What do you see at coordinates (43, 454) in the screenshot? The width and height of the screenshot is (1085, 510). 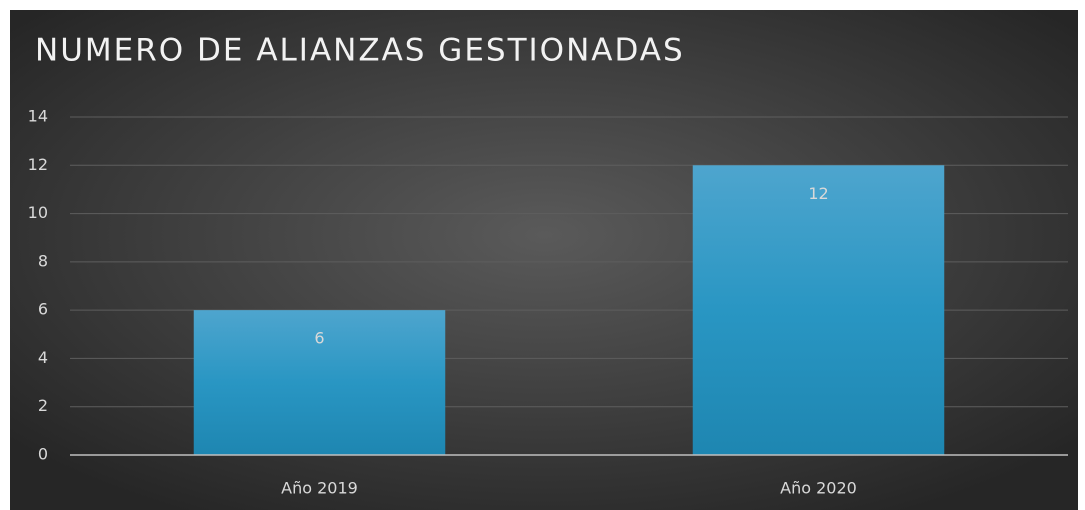 I see `y-tick-label: 0` at bounding box center [43, 454].